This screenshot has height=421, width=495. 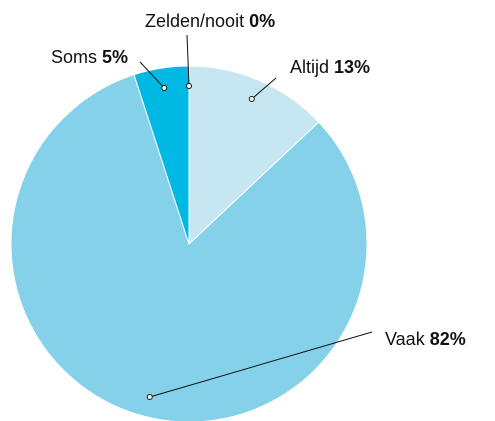 I want to click on slice-name: Altijd, so click(x=309, y=67).